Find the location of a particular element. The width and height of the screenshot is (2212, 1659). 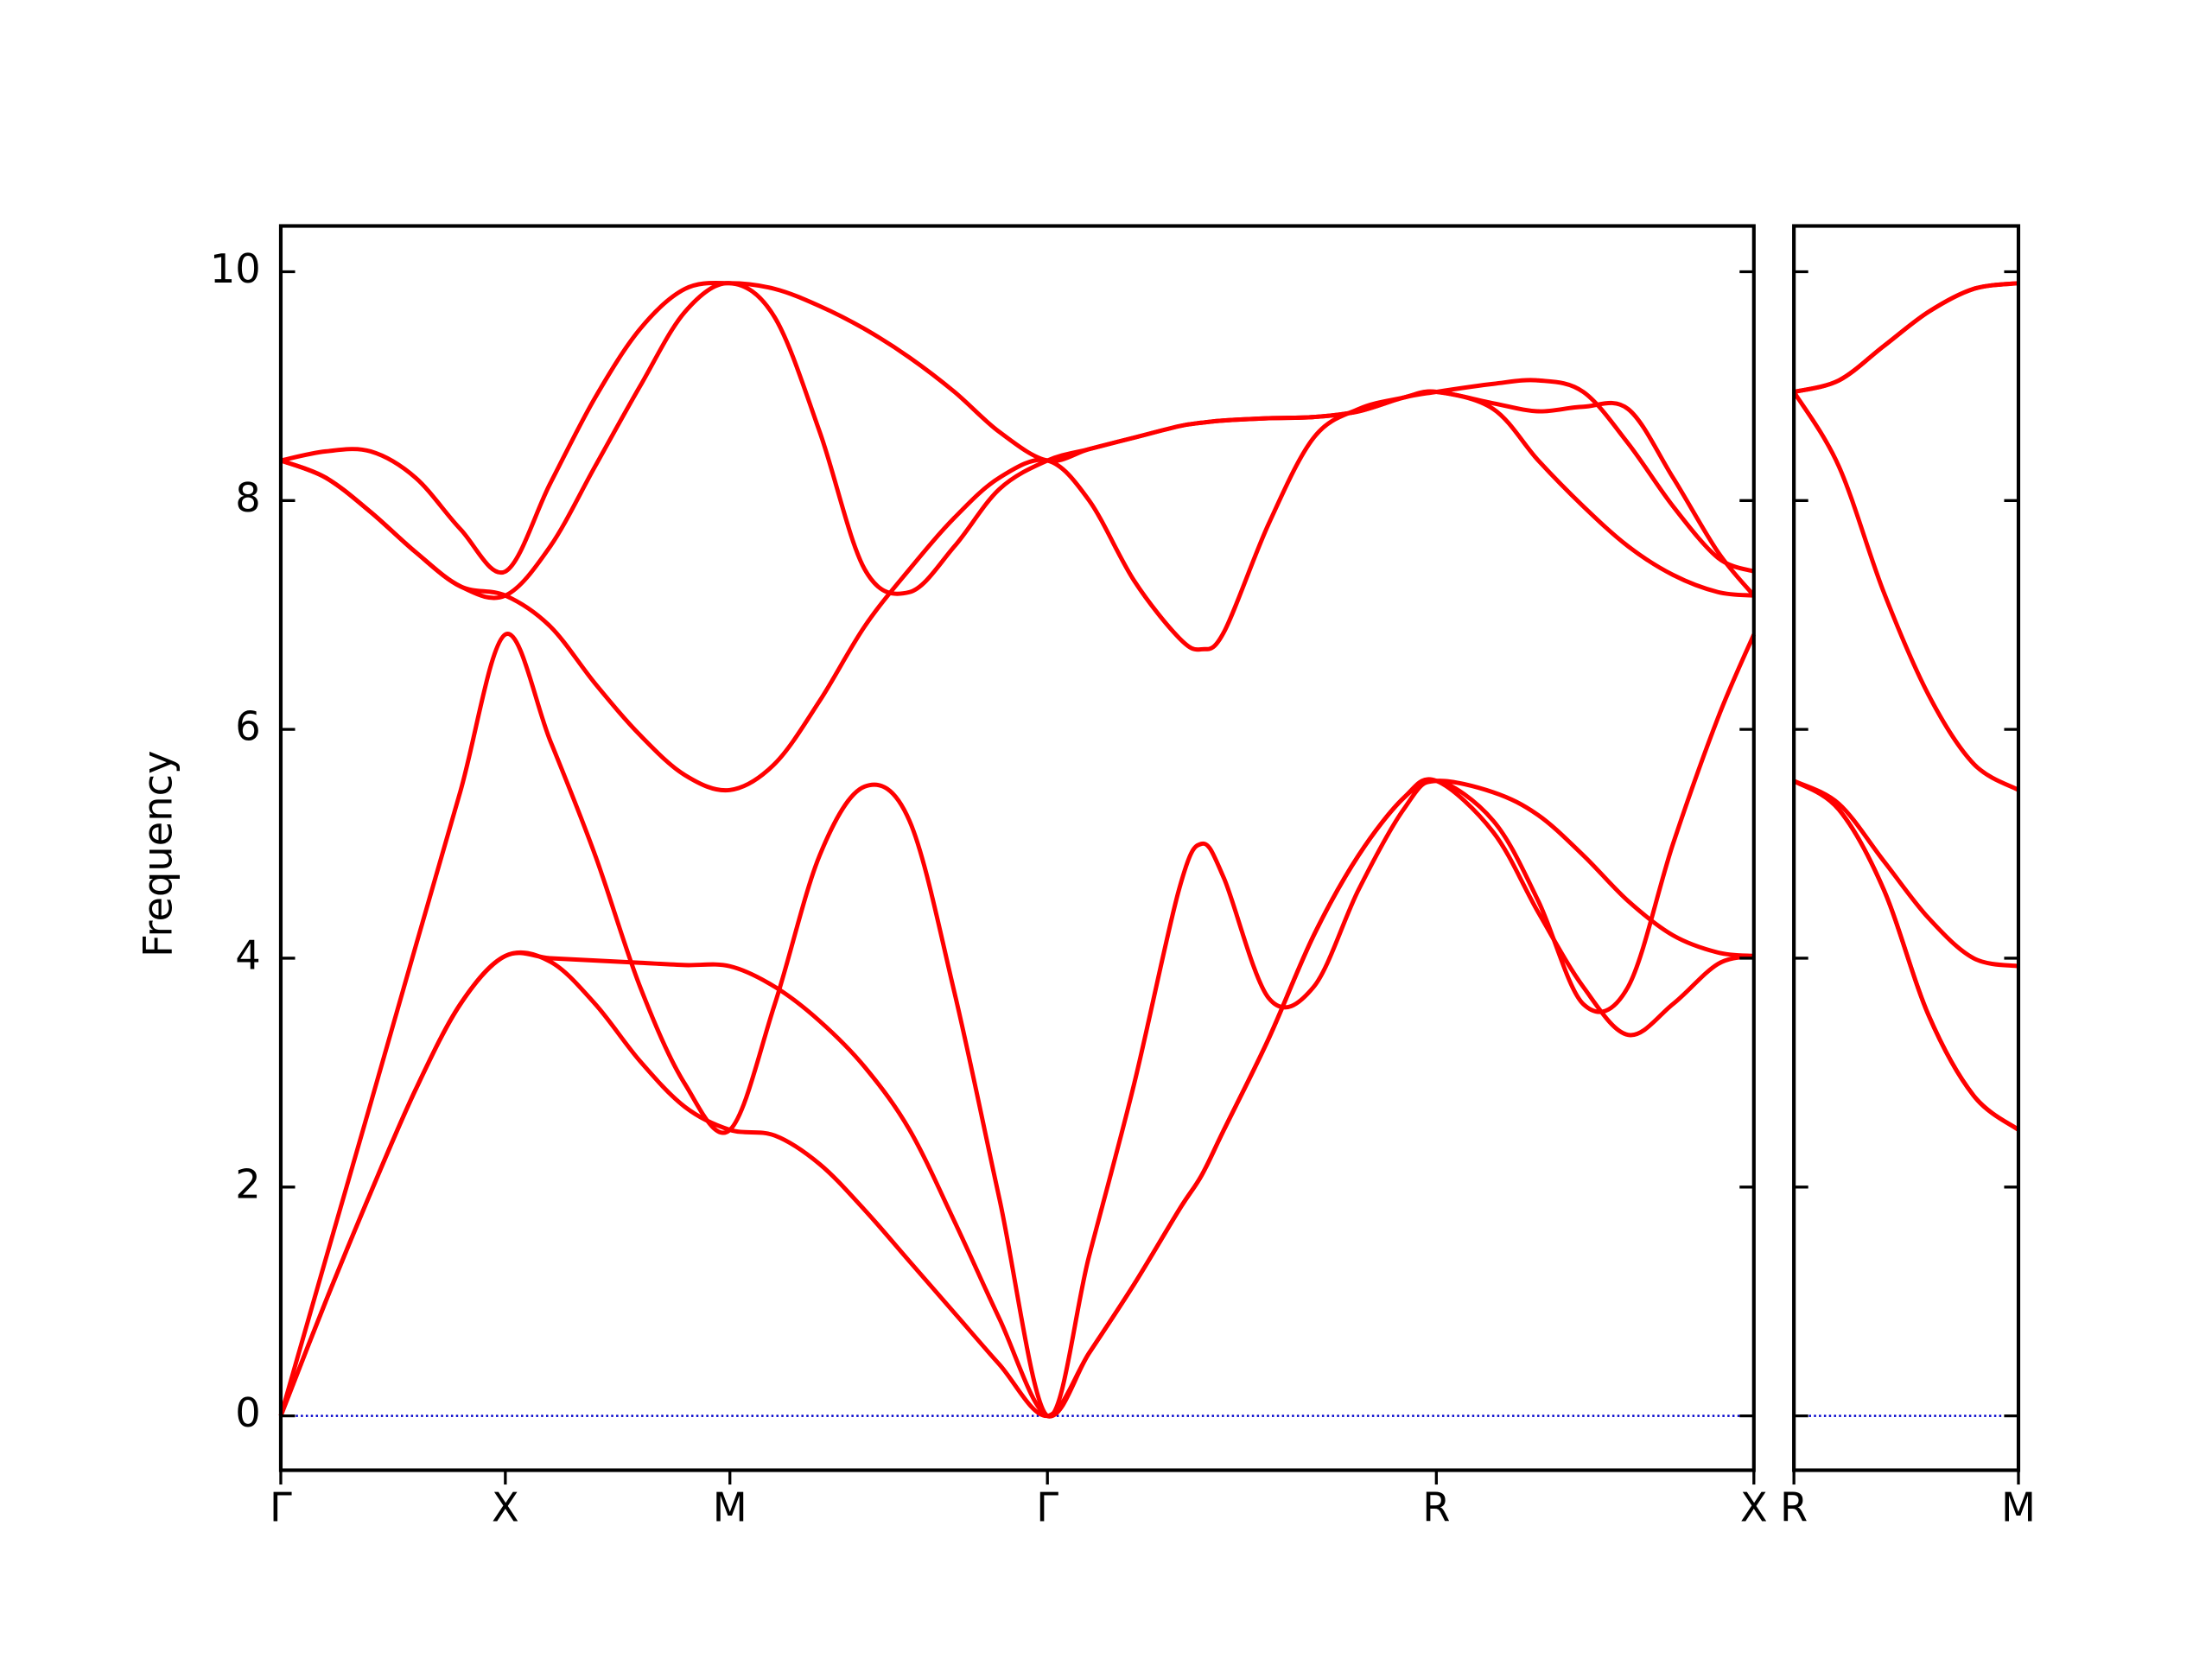

y-tick-label: 4 is located at coordinates (247, 955).